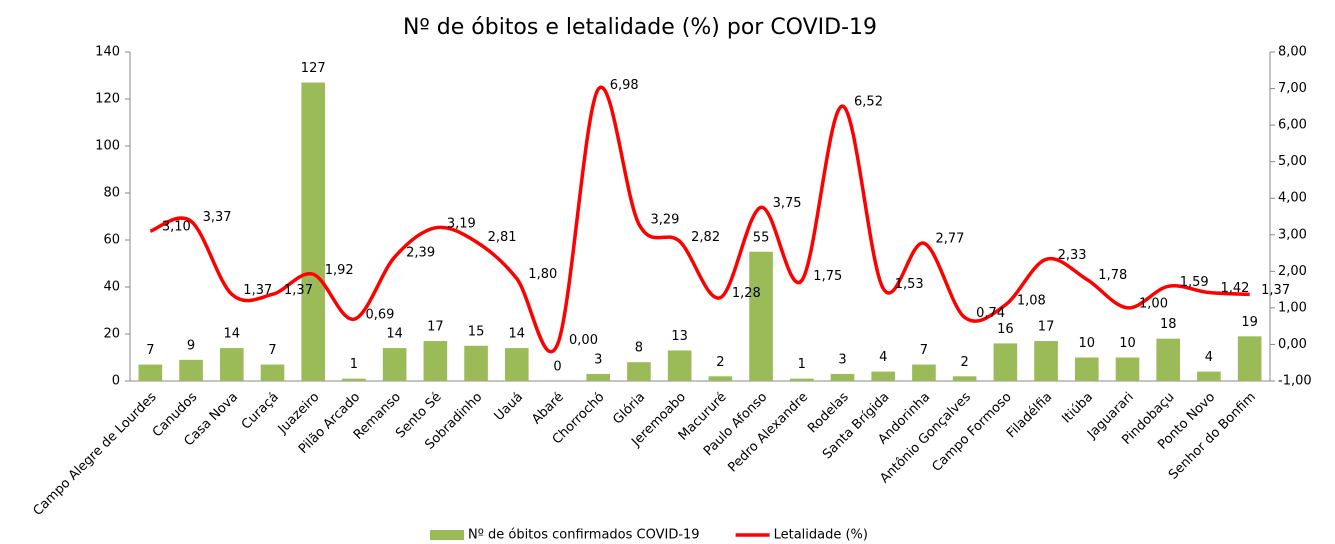 The height and width of the screenshot is (544, 1335). Describe the element at coordinates (629, 409) in the screenshot. I see `x-tick-label: Glória` at that location.